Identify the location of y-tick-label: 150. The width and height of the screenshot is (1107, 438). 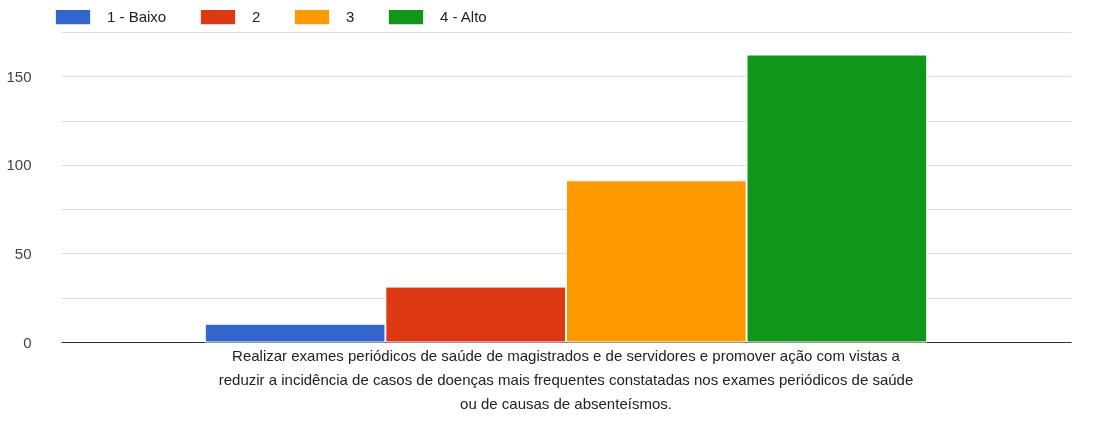
(19, 76).